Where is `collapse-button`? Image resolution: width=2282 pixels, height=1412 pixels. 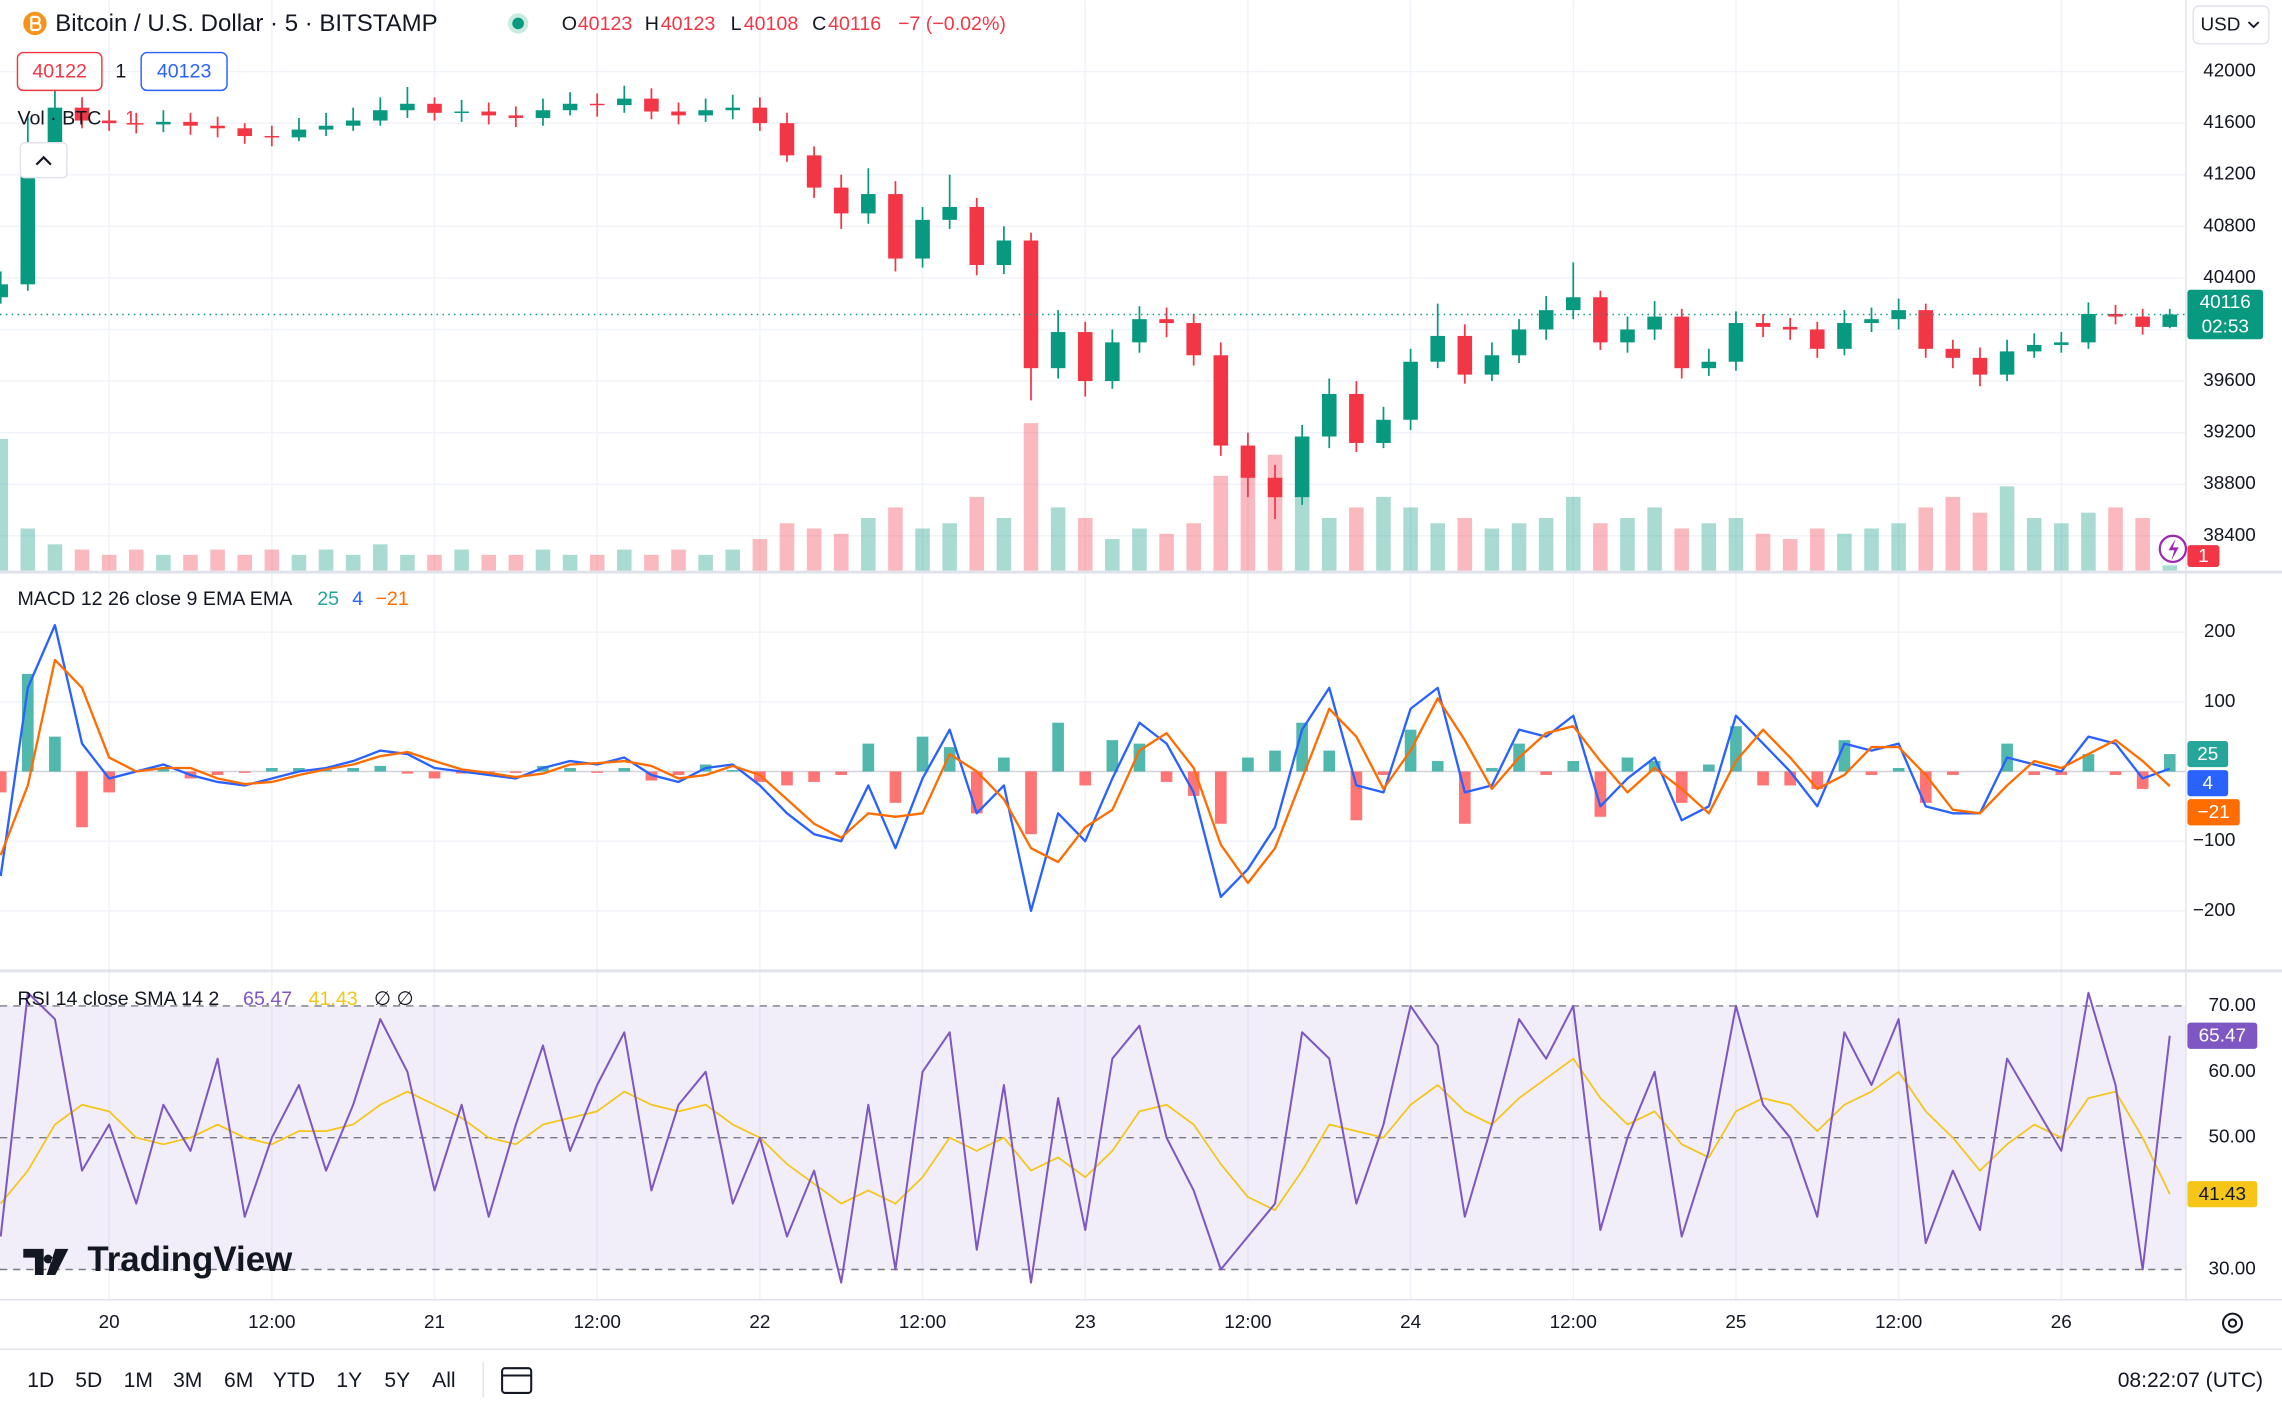 collapse-button is located at coordinates (43, 160).